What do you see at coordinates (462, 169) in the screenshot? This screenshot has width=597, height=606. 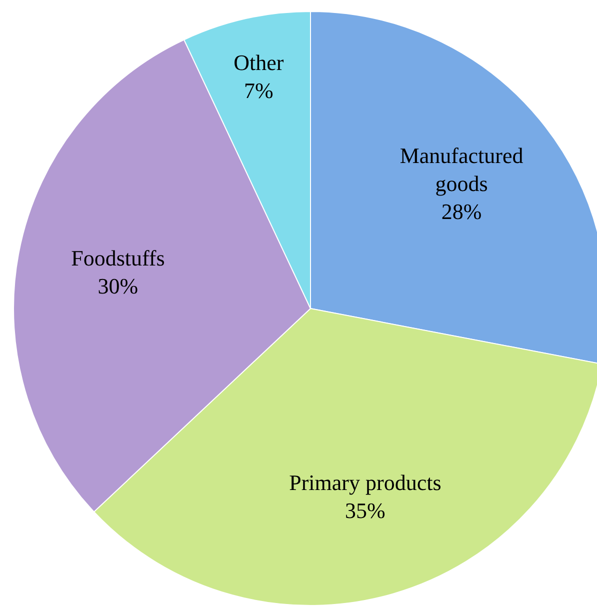 I see `slice-label: Manufactured goods` at bounding box center [462, 169].